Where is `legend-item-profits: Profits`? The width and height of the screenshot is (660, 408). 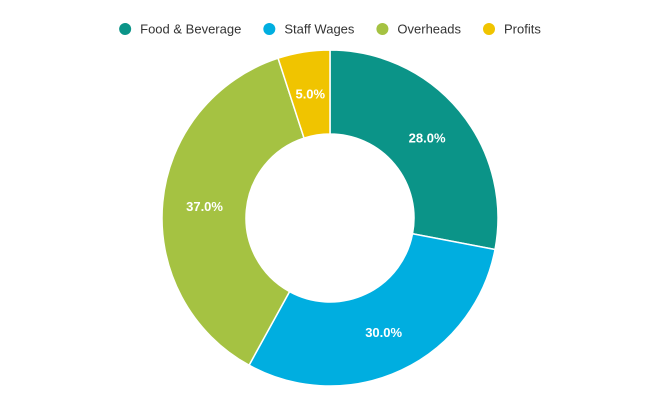
legend-item-profits: Profits is located at coordinates (512, 29).